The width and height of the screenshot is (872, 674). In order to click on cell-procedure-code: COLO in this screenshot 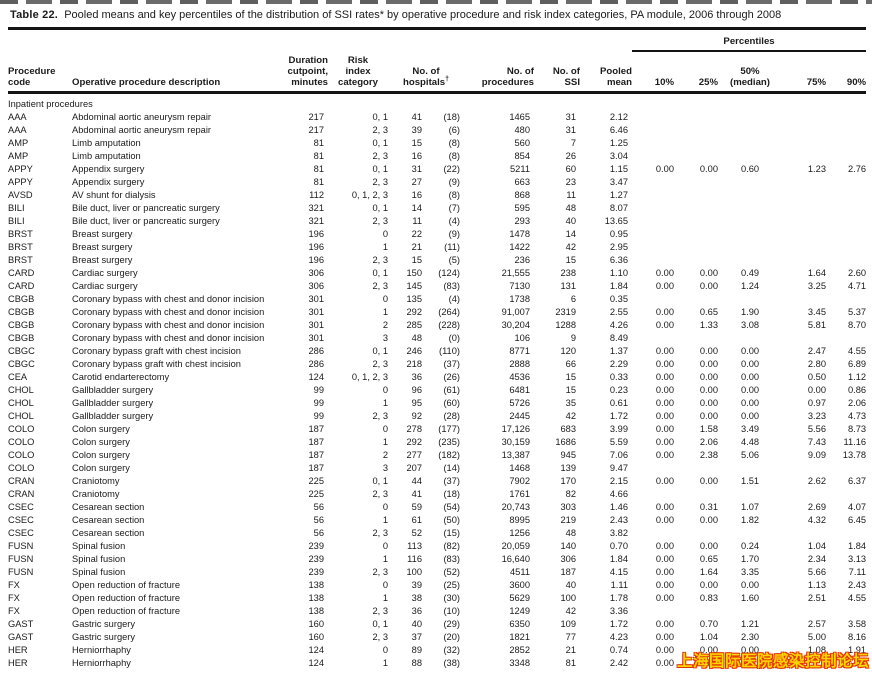, I will do `click(21, 429)`.